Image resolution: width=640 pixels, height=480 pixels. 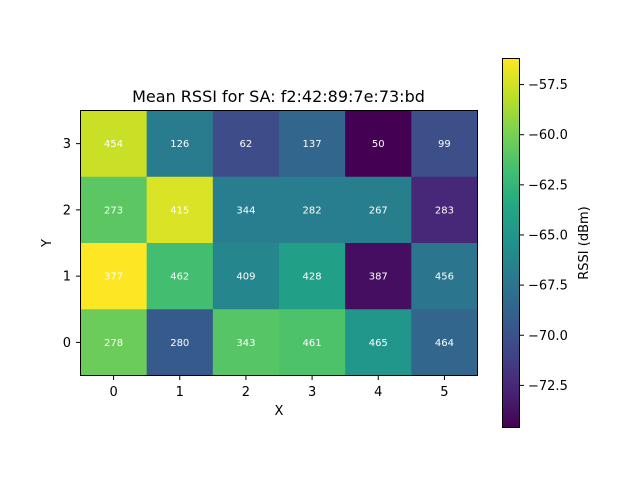 I want to click on cell-count-label: 62, so click(x=246, y=144).